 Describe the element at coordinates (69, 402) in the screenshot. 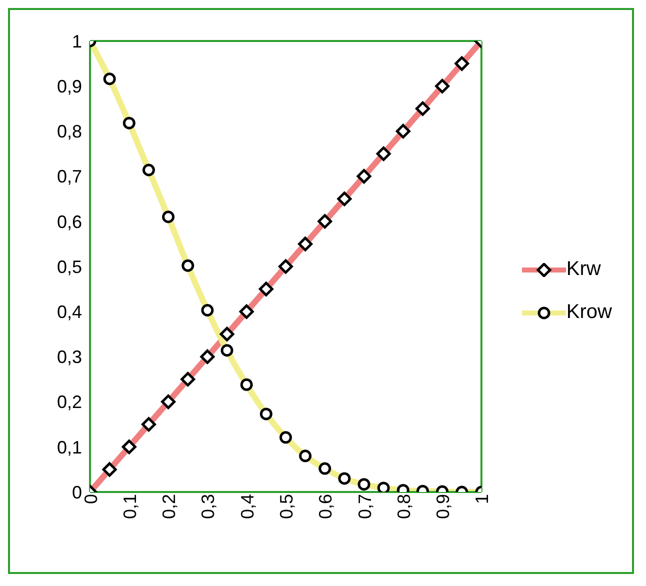

I see `y-tick-label: 0,2` at that location.